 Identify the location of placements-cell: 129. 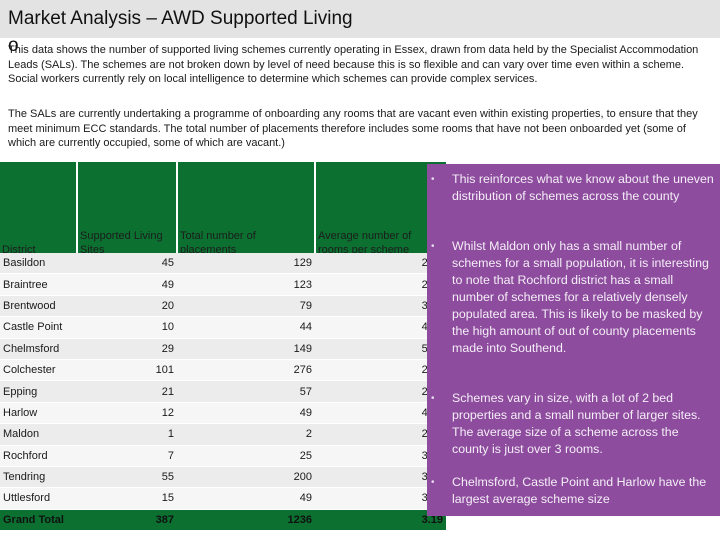
(246, 264).